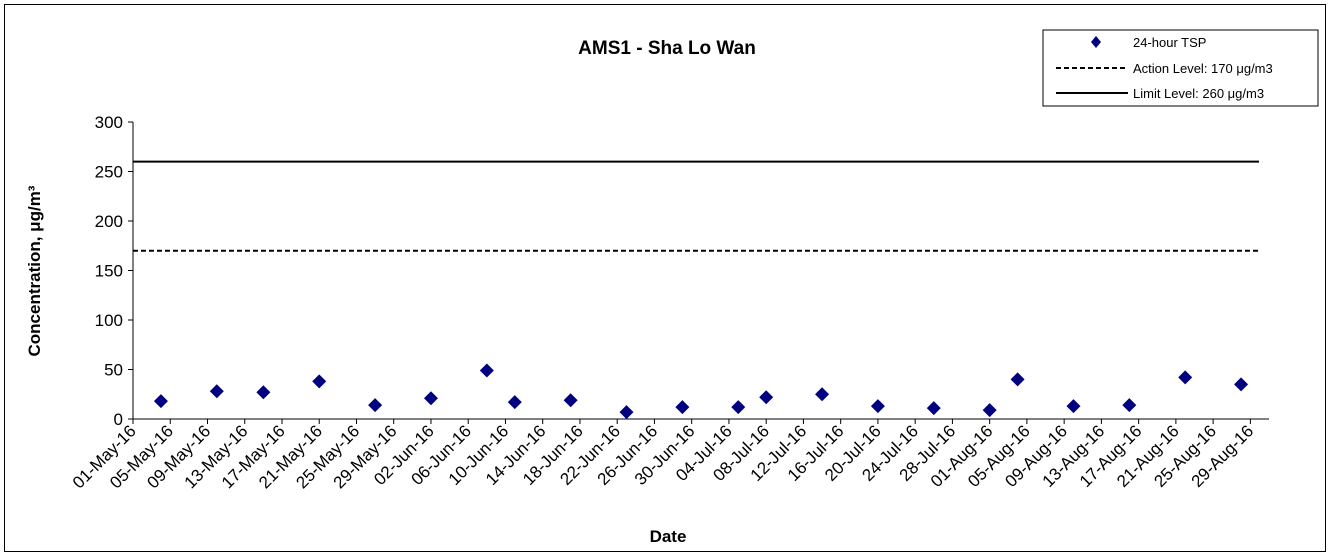  Describe the element at coordinates (118, 419) in the screenshot. I see `y-tick-label: 0` at that location.